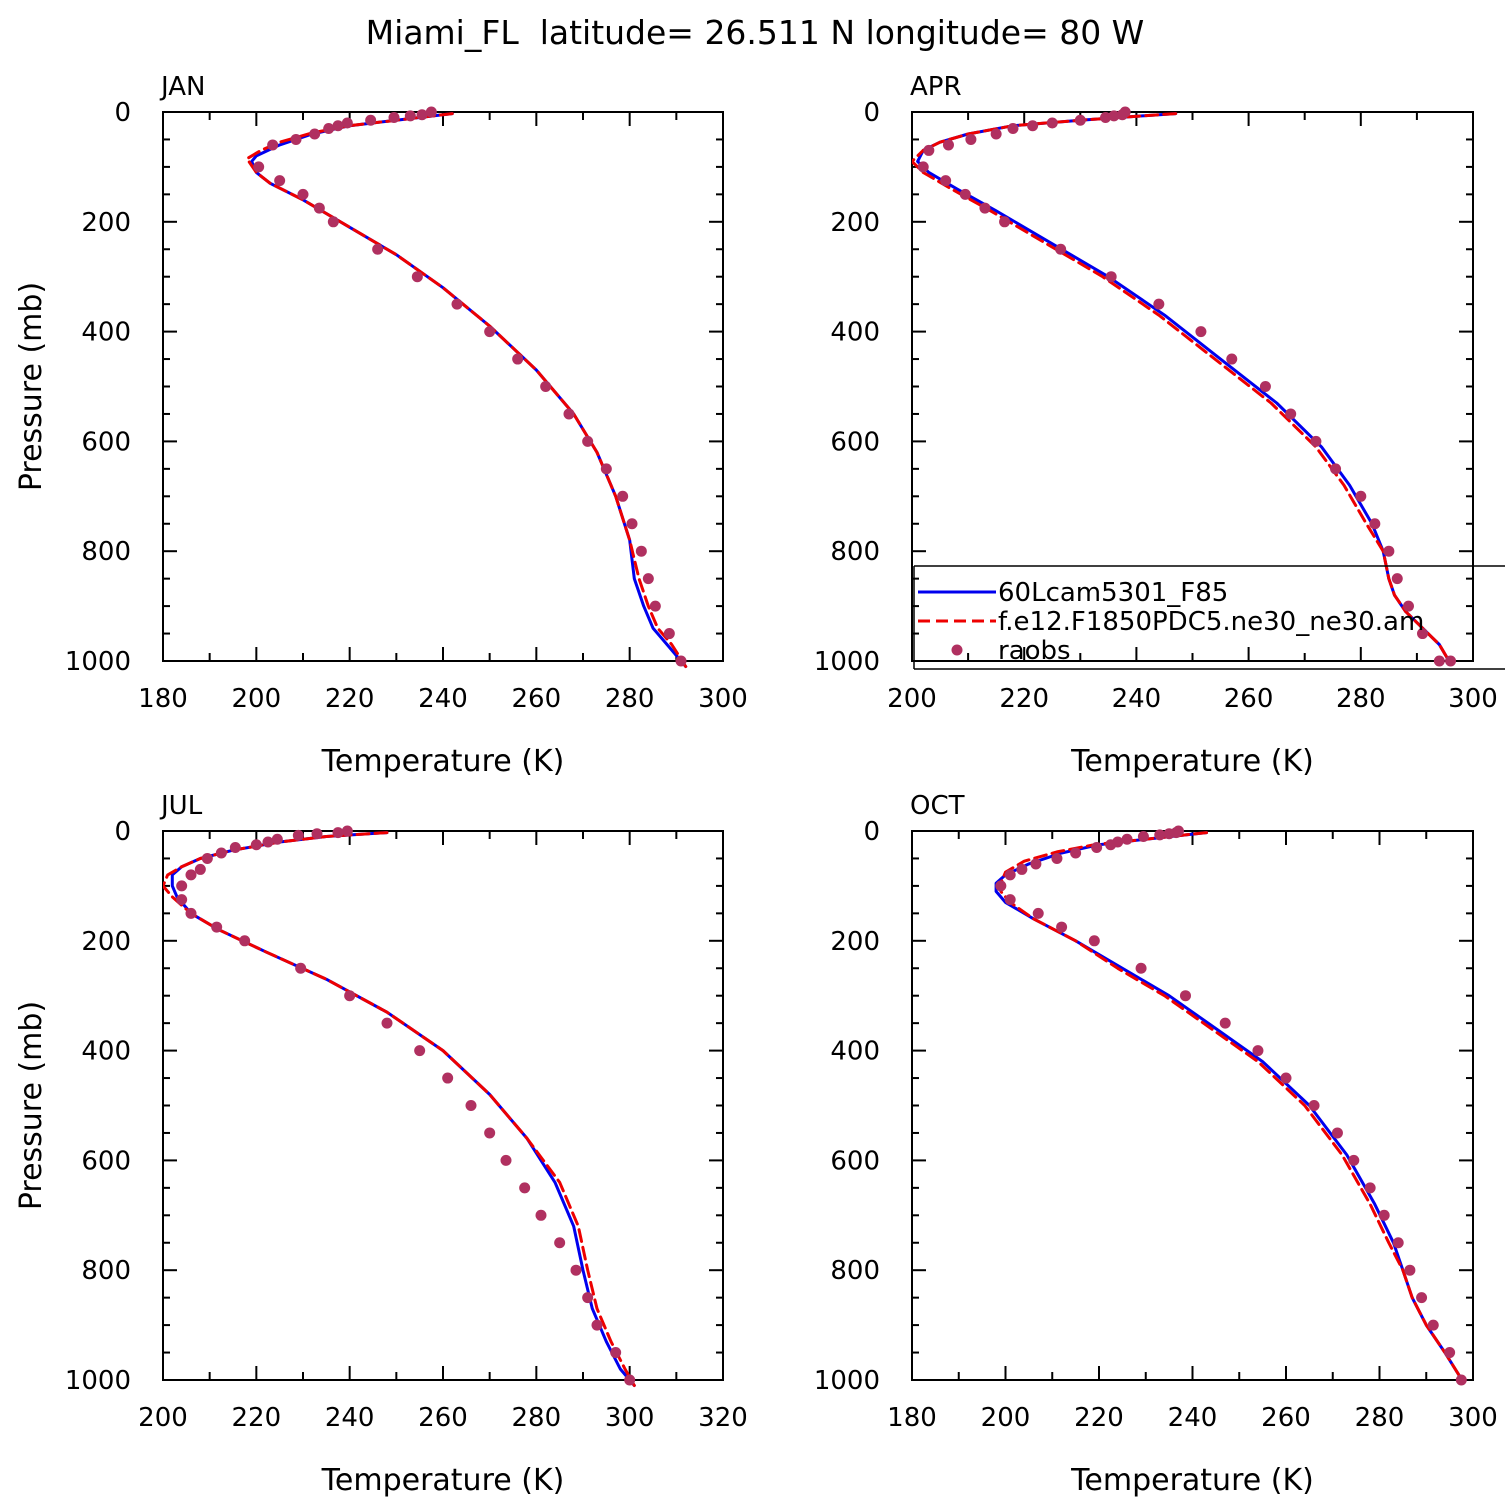 The height and width of the screenshot is (1510, 1510). I want to click on x-tick-label: 180, so click(912, 1418).